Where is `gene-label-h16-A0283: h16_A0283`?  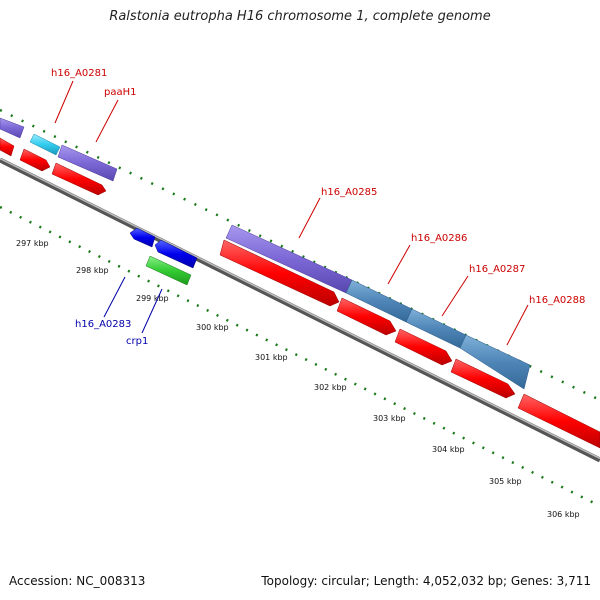
gene-label-h16-A0283: h16_A0283 is located at coordinates (103, 324).